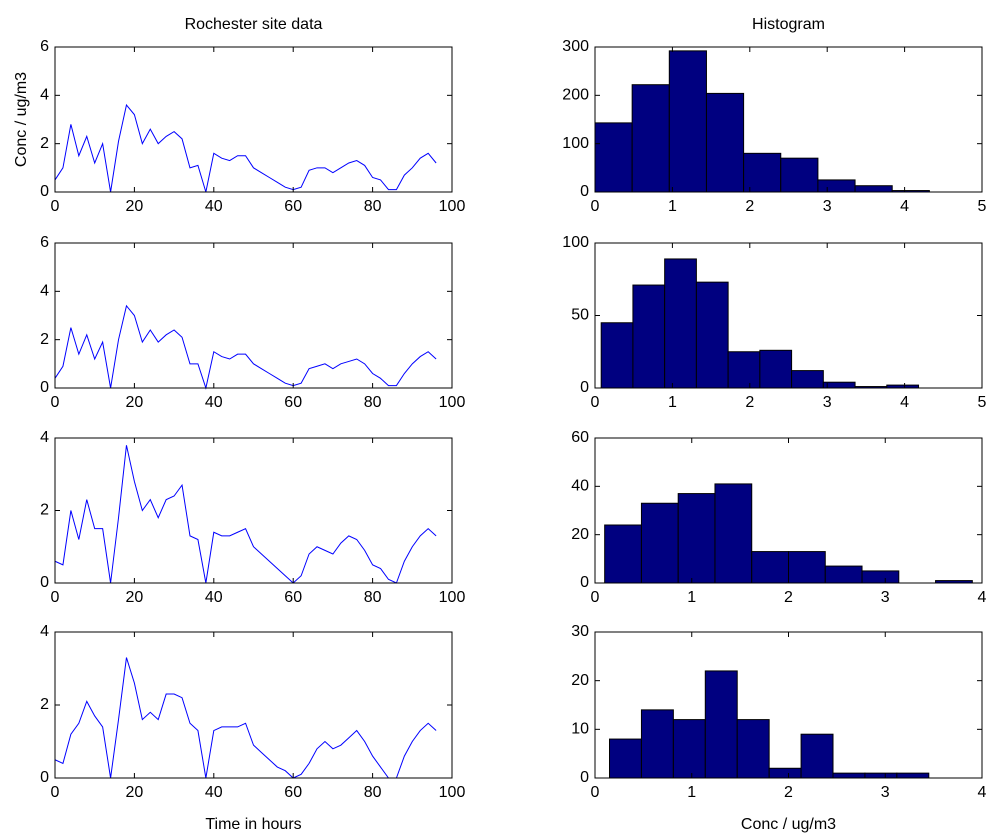 The image size is (995, 838). What do you see at coordinates (575, 46) in the screenshot?
I see `y-tick-label: 300` at bounding box center [575, 46].